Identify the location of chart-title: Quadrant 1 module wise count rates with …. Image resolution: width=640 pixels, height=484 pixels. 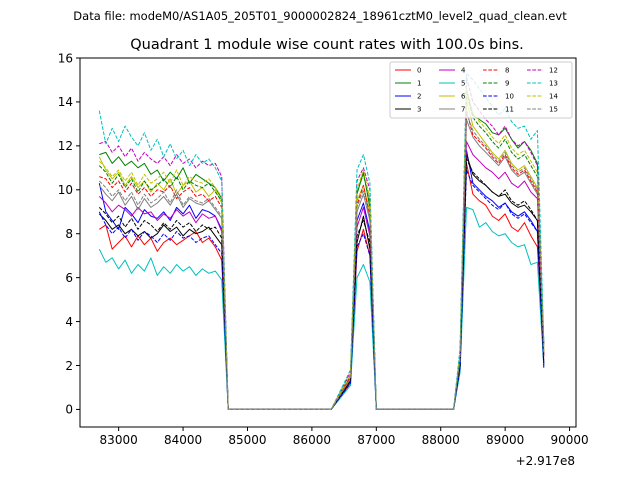
(327, 45).